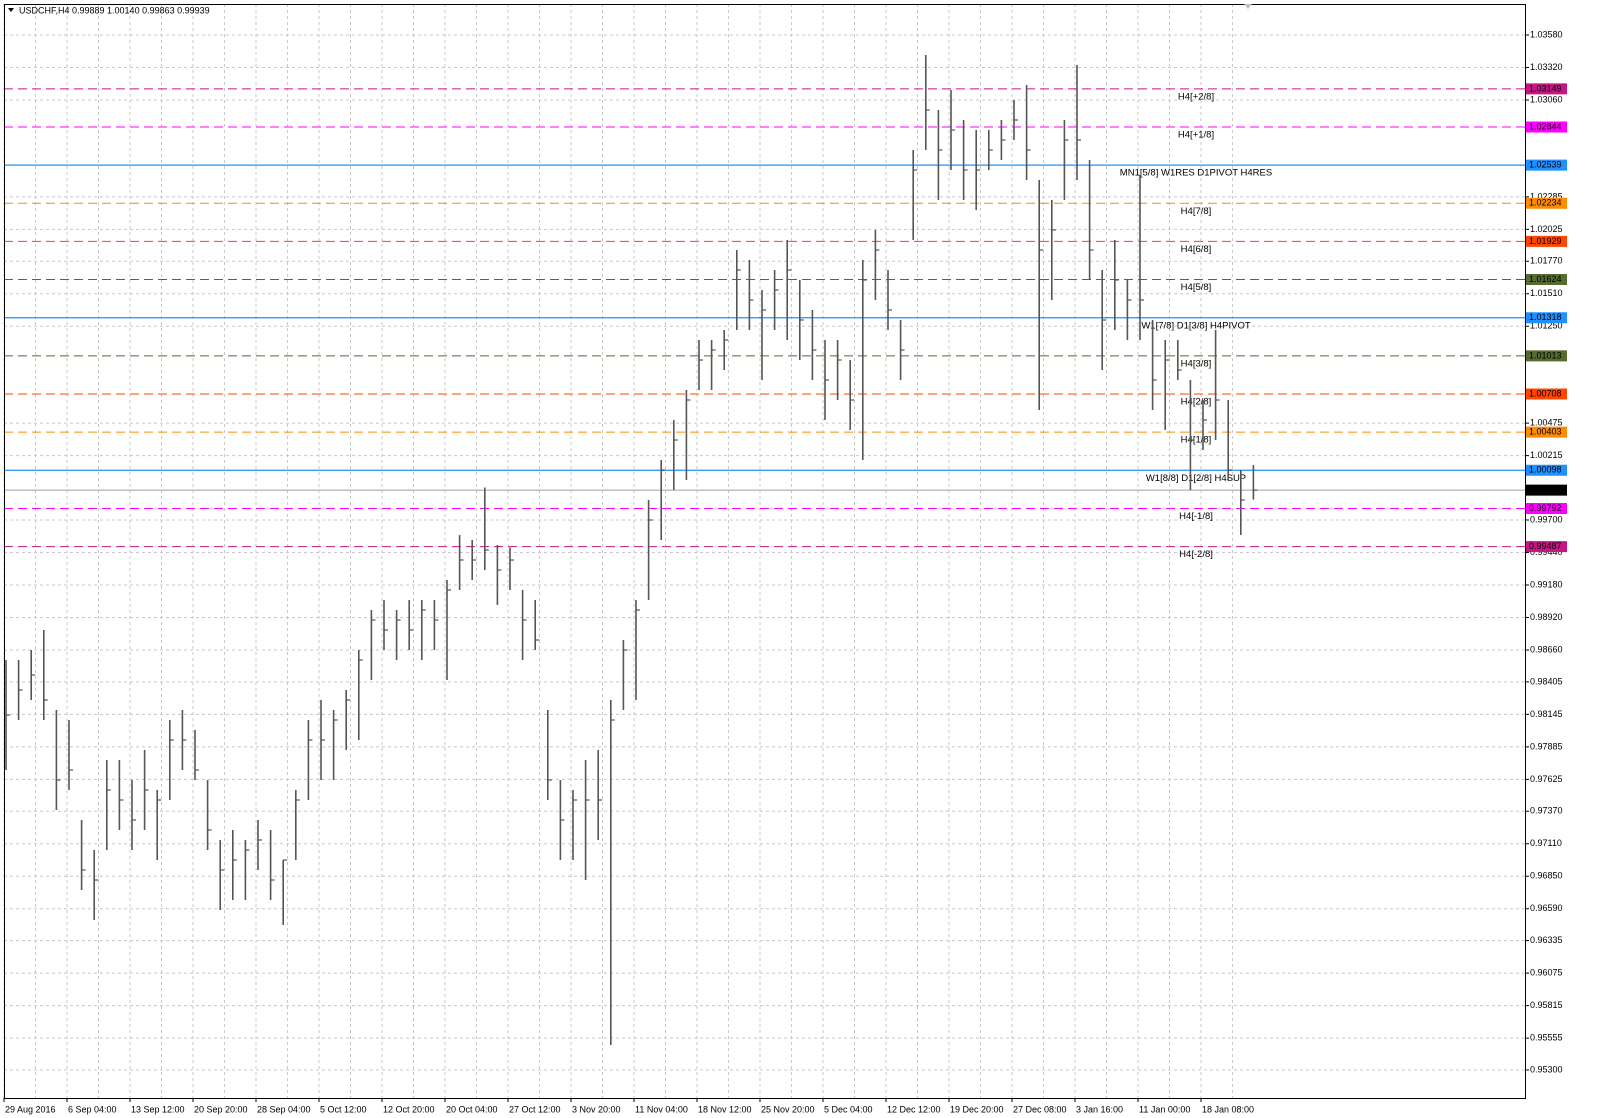 The width and height of the screenshot is (1600, 1118). I want to click on level-label: H4[2/8], so click(1196, 402).